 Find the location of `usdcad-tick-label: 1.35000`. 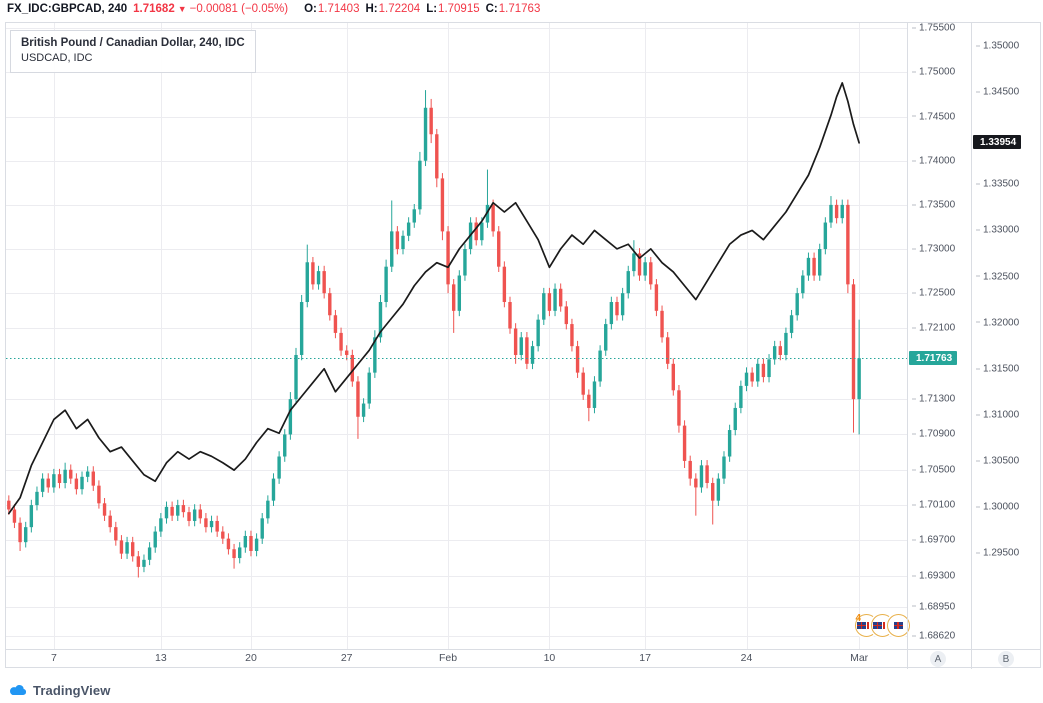

usdcad-tick-label: 1.35000 is located at coordinates (997, 46).